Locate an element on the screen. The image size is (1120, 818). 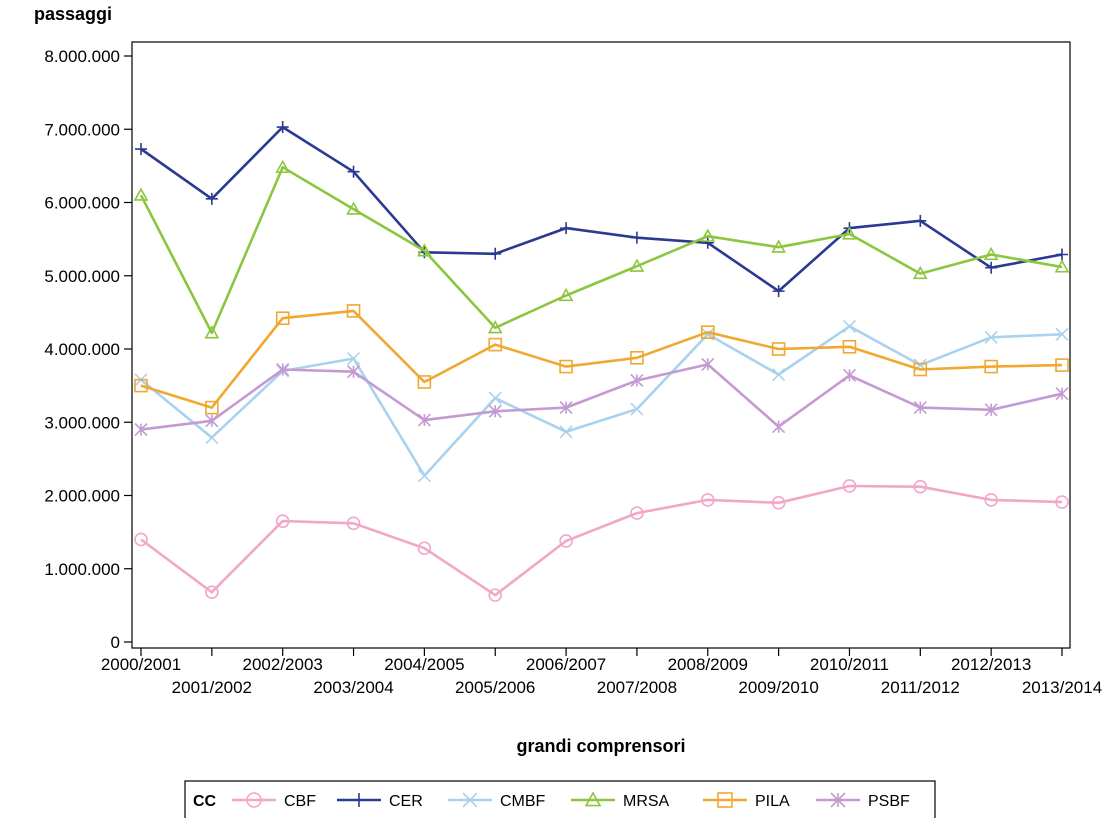
x-axis-title: grandi comprensori is located at coordinates (600, 746).